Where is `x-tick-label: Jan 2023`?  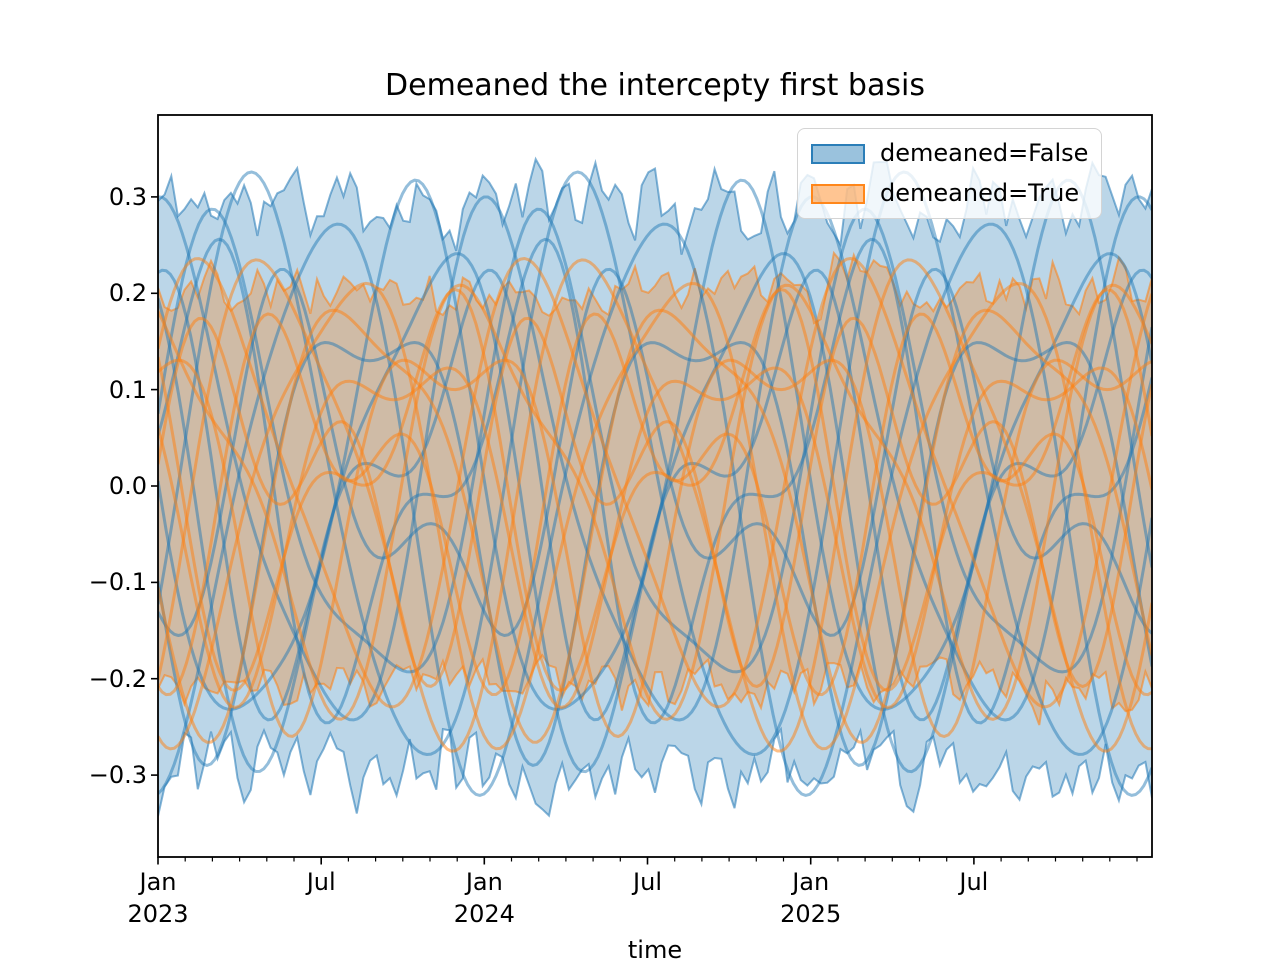
x-tick-label: Jan 2023 is located at coordinates (158, 898).